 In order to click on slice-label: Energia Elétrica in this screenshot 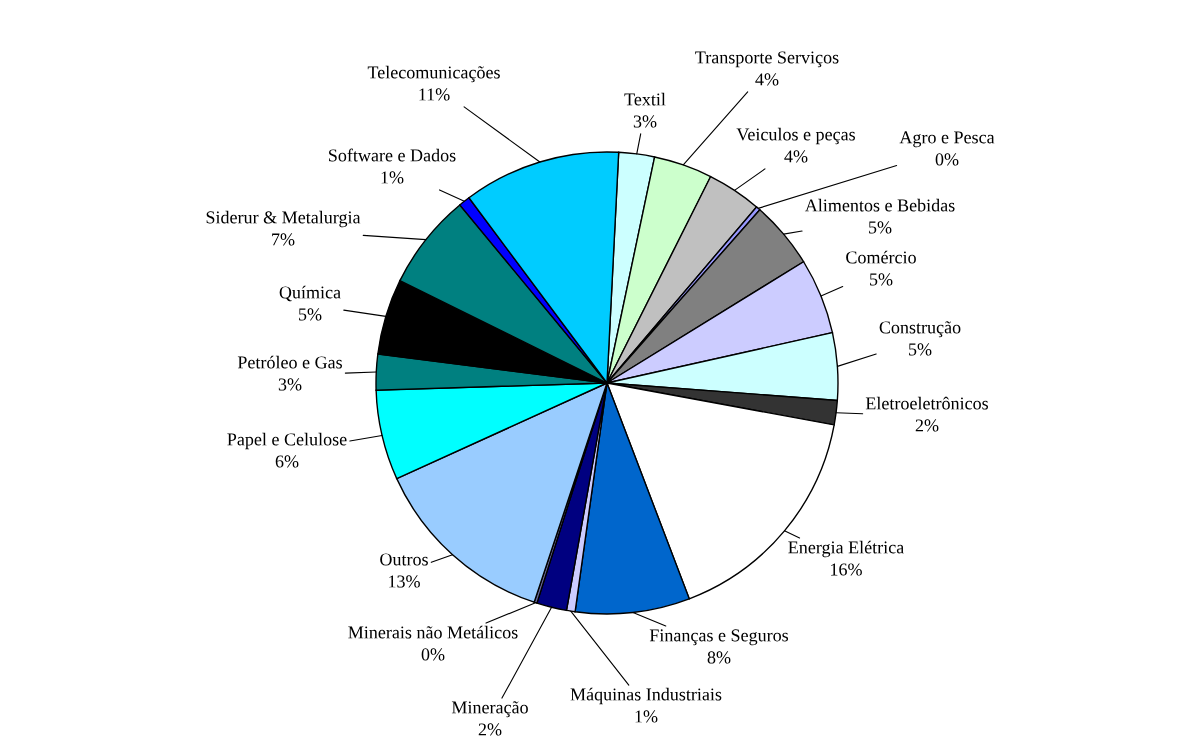, I will do `click(846, 549)`.